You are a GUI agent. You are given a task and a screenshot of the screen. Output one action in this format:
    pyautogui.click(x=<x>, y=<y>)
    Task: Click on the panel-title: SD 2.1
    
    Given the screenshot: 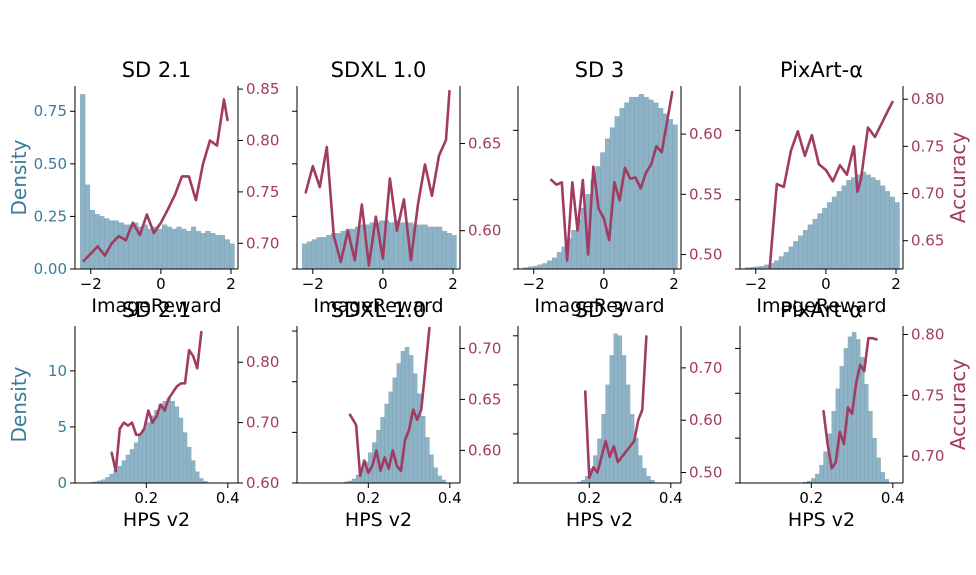 What is the action you would take?
    pyautogui.click(x=157, y=310)
    